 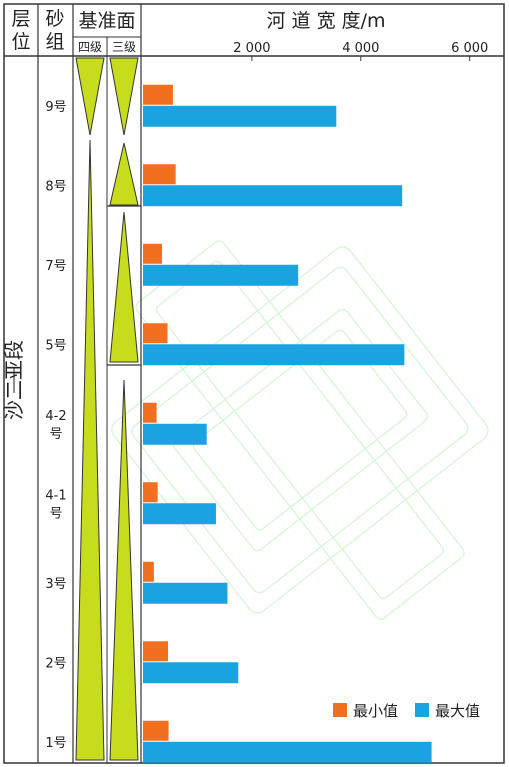 I want to click on third-order-cycles, so click(x=124, y=409).